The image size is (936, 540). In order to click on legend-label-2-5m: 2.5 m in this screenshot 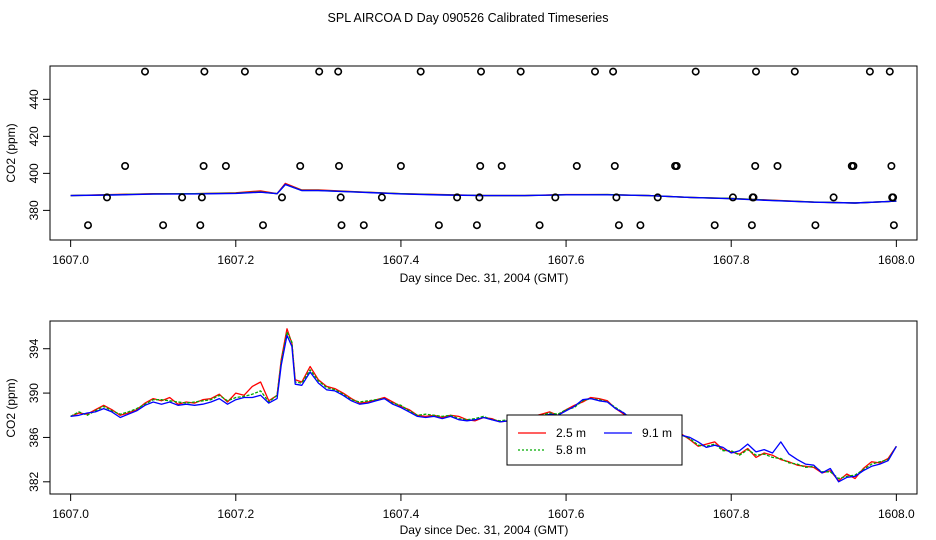, I will do `click(571, 433)`.